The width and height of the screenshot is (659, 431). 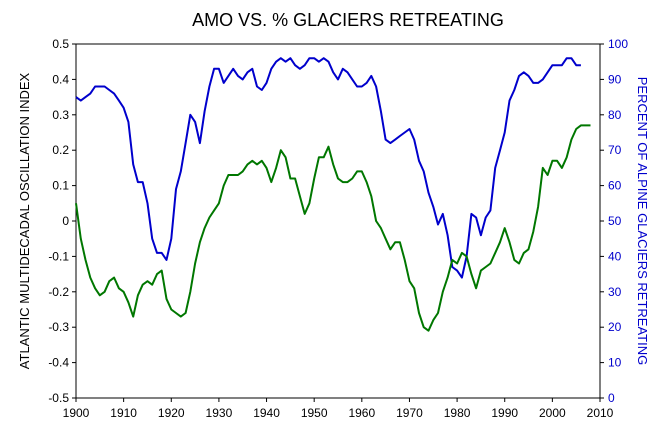 I want to click on x-tick-label: 1970, so click(x=409, y=413).